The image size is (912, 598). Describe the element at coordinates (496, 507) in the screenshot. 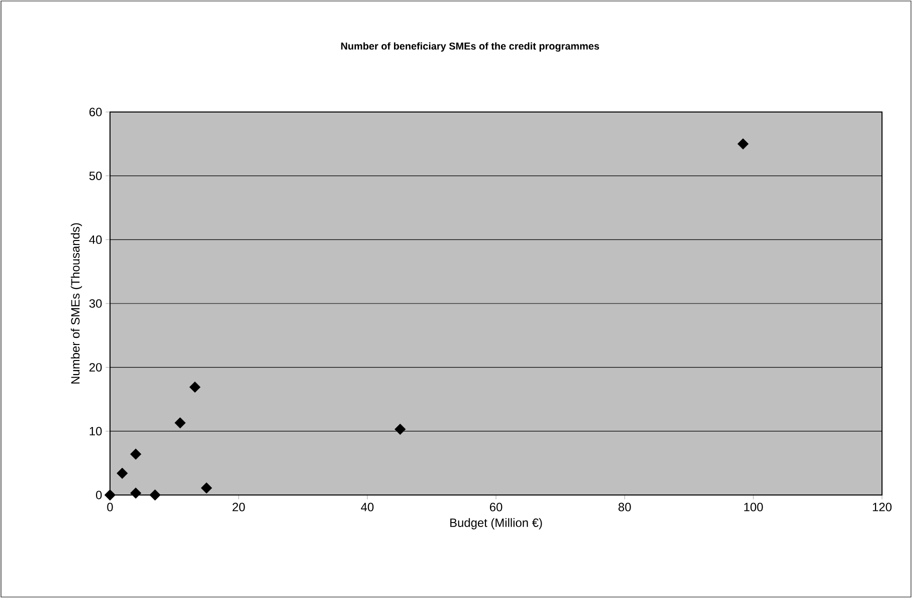

I see `x-tick-label: 60` at that location.